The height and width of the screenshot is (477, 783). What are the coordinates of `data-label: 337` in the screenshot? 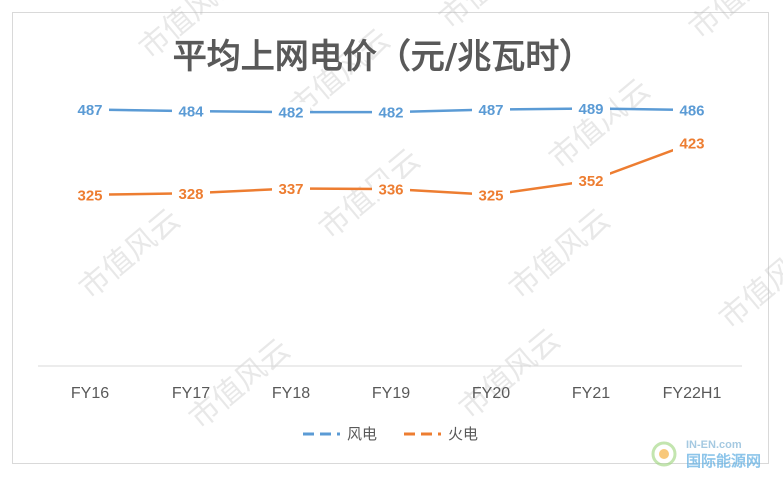 It's located at (290, 189).